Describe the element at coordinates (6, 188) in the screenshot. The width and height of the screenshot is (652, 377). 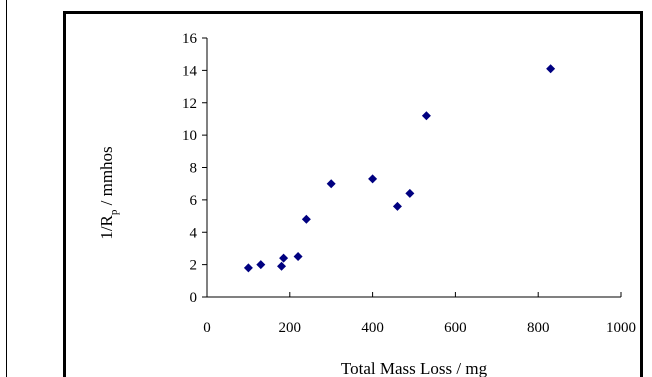
I see `left-border-line` at that location.